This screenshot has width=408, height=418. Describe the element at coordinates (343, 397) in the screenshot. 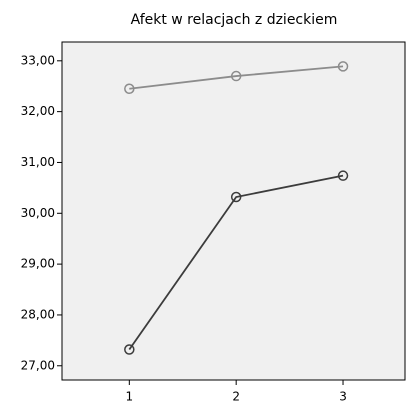

I see `x-tick-label: 3` at that location.